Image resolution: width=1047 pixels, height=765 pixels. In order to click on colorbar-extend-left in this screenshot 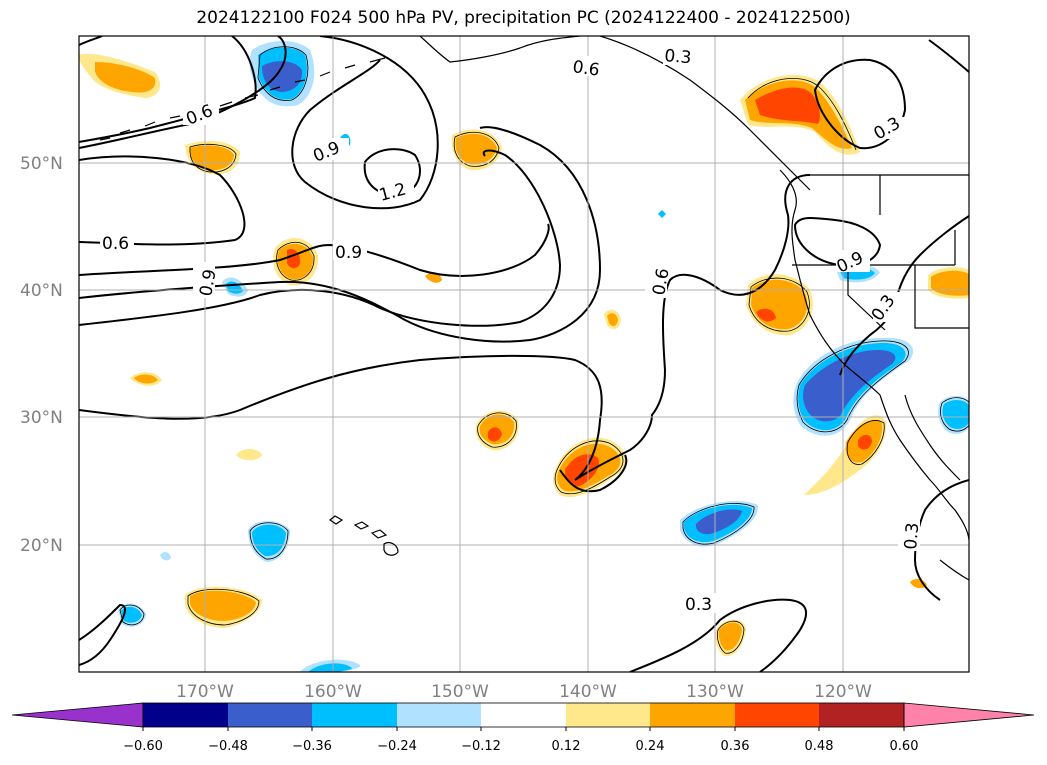, I will do `click(77, 715)`.